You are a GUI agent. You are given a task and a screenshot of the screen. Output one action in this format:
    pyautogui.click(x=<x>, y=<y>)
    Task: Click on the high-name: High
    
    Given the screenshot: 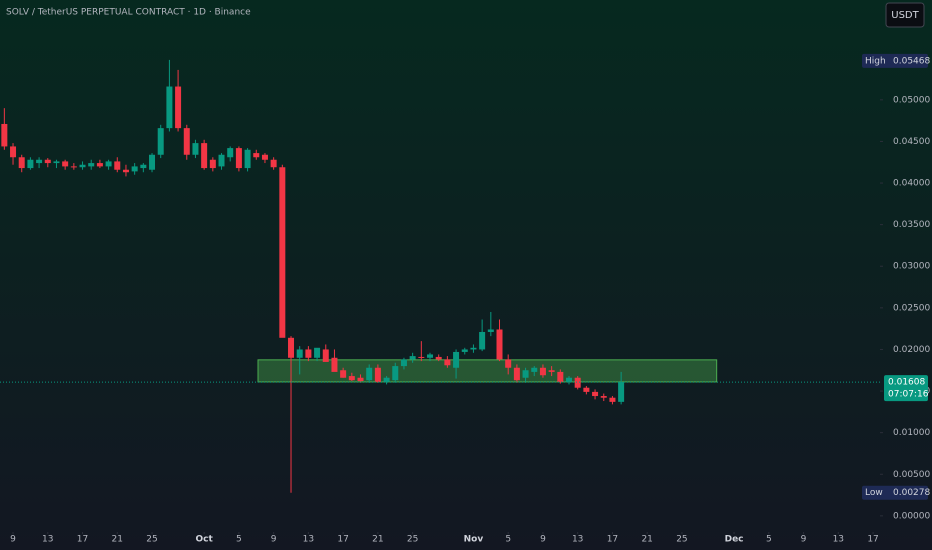 What is the action you would take?
    pyautogui.click(x=875, y=61)
    